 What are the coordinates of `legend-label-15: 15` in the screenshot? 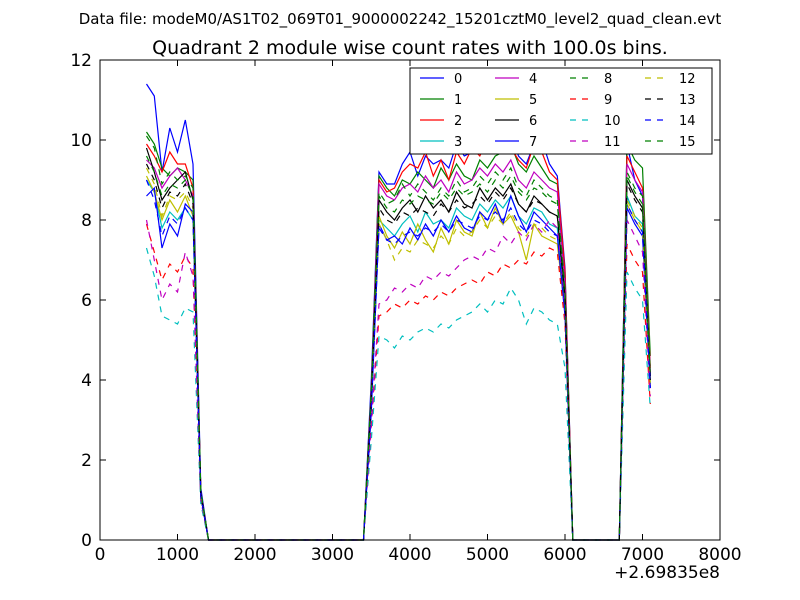 It's located at (687, 142).